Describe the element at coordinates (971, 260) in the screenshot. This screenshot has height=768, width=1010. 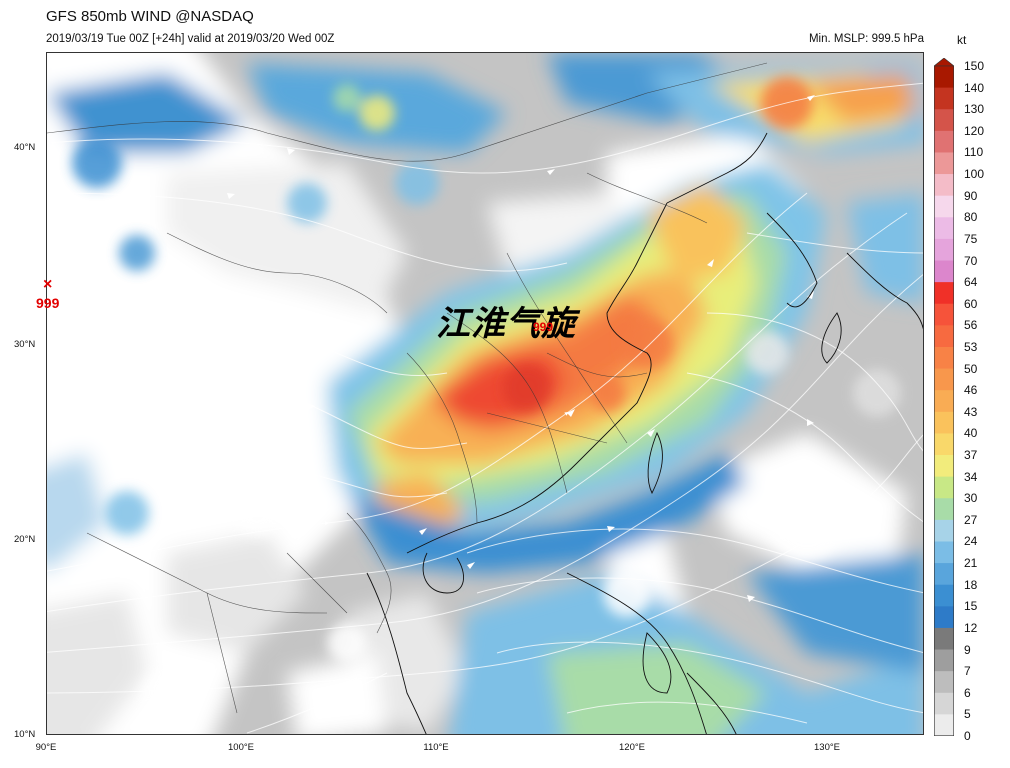
I see `colorbar-label: 70` at that location.